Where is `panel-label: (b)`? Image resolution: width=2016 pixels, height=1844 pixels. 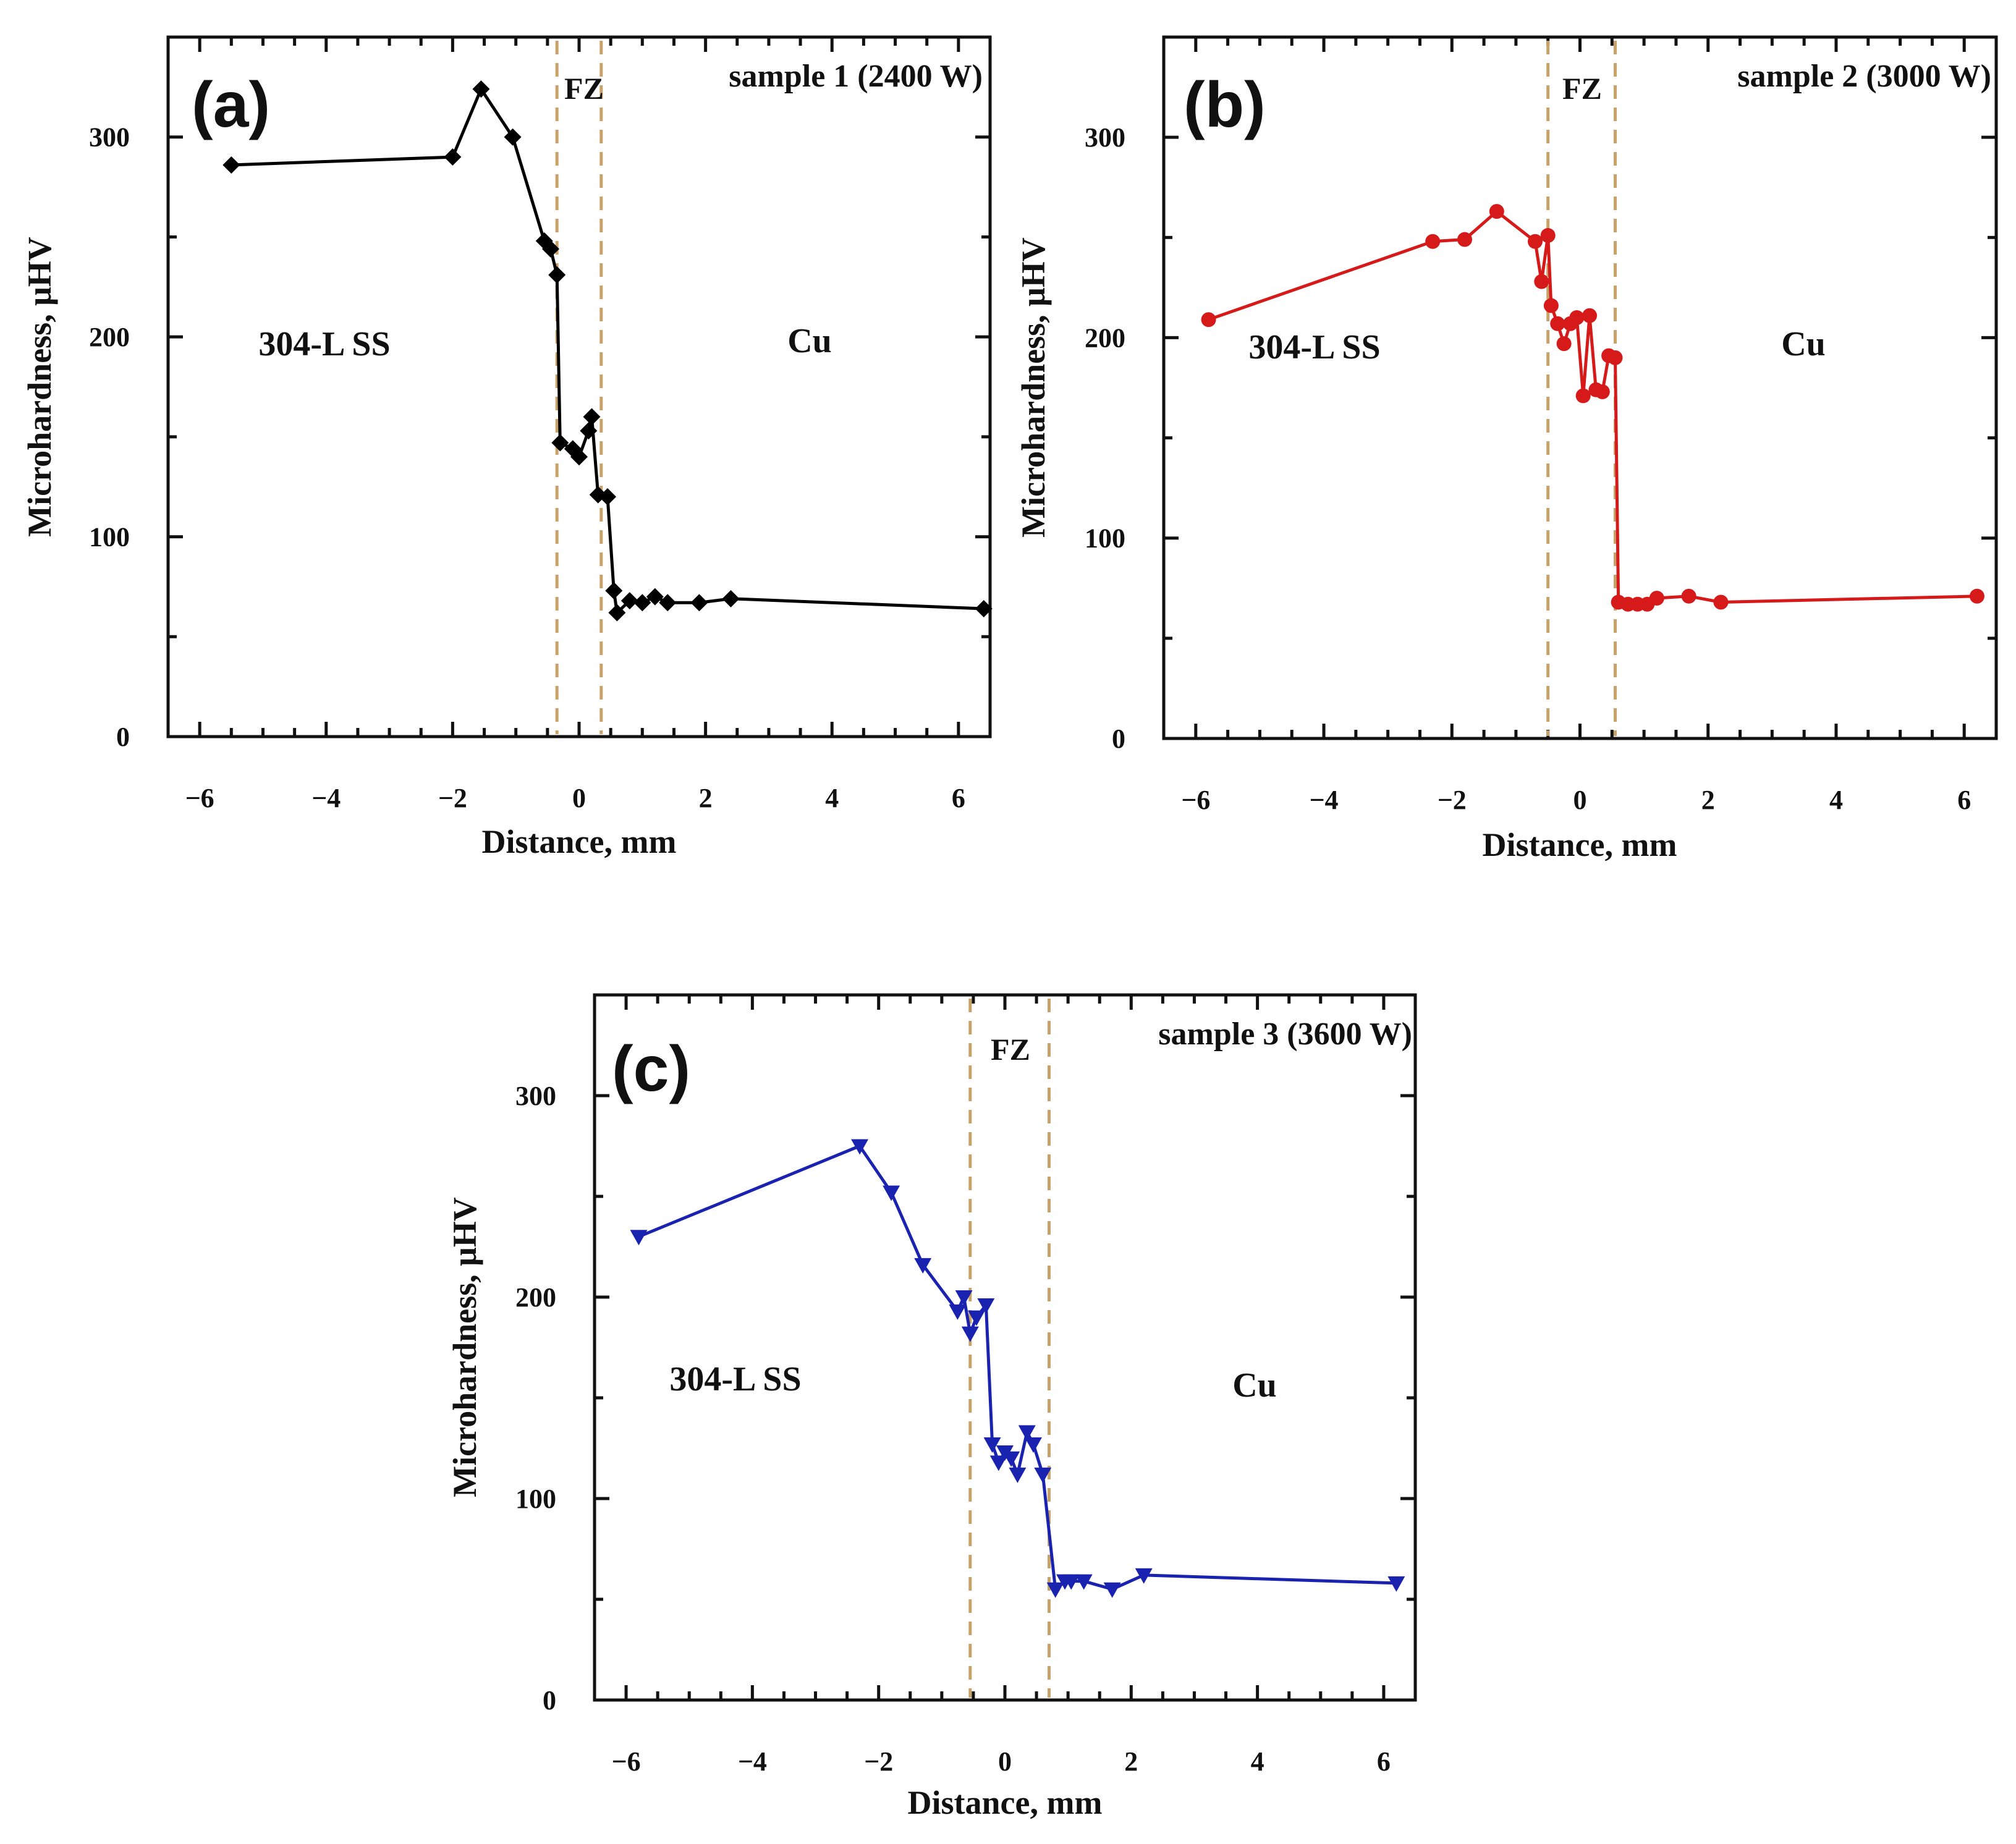
panel-label: (b) is located at coordinates (1225, 105).